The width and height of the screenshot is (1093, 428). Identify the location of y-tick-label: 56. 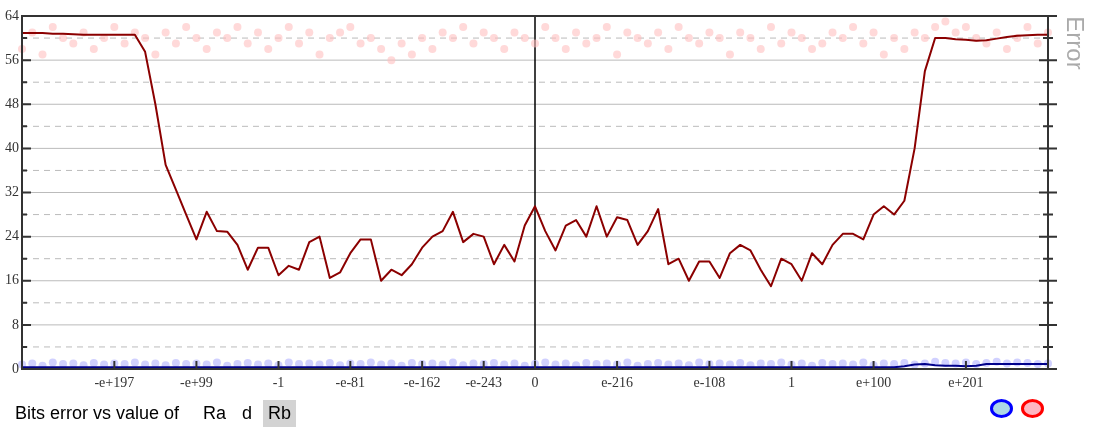
(12, 59).